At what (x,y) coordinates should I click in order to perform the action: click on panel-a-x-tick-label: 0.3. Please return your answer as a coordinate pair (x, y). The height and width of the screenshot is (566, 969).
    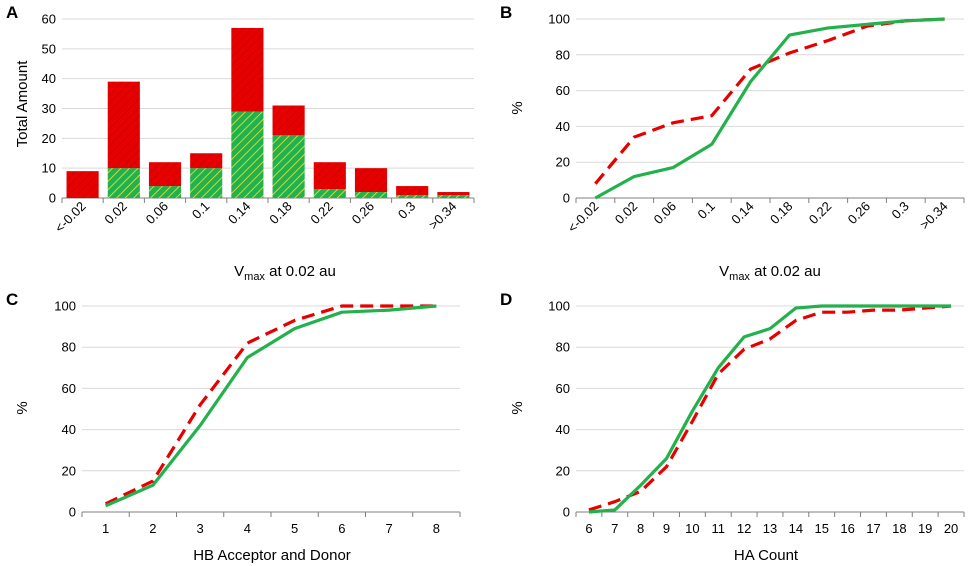
    Looking at the image, I should click on (406, 210).